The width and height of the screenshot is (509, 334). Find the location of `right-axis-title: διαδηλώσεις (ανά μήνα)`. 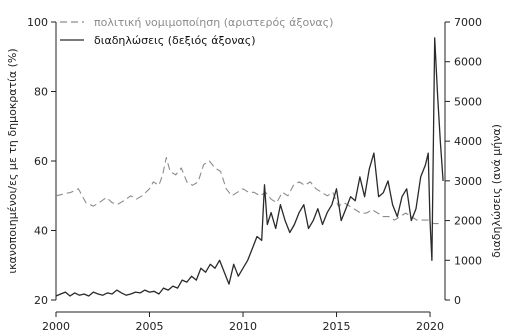

right-axis-title: διαδηλώσεις (ανά μήνα) is located at coordinates (496, 191).